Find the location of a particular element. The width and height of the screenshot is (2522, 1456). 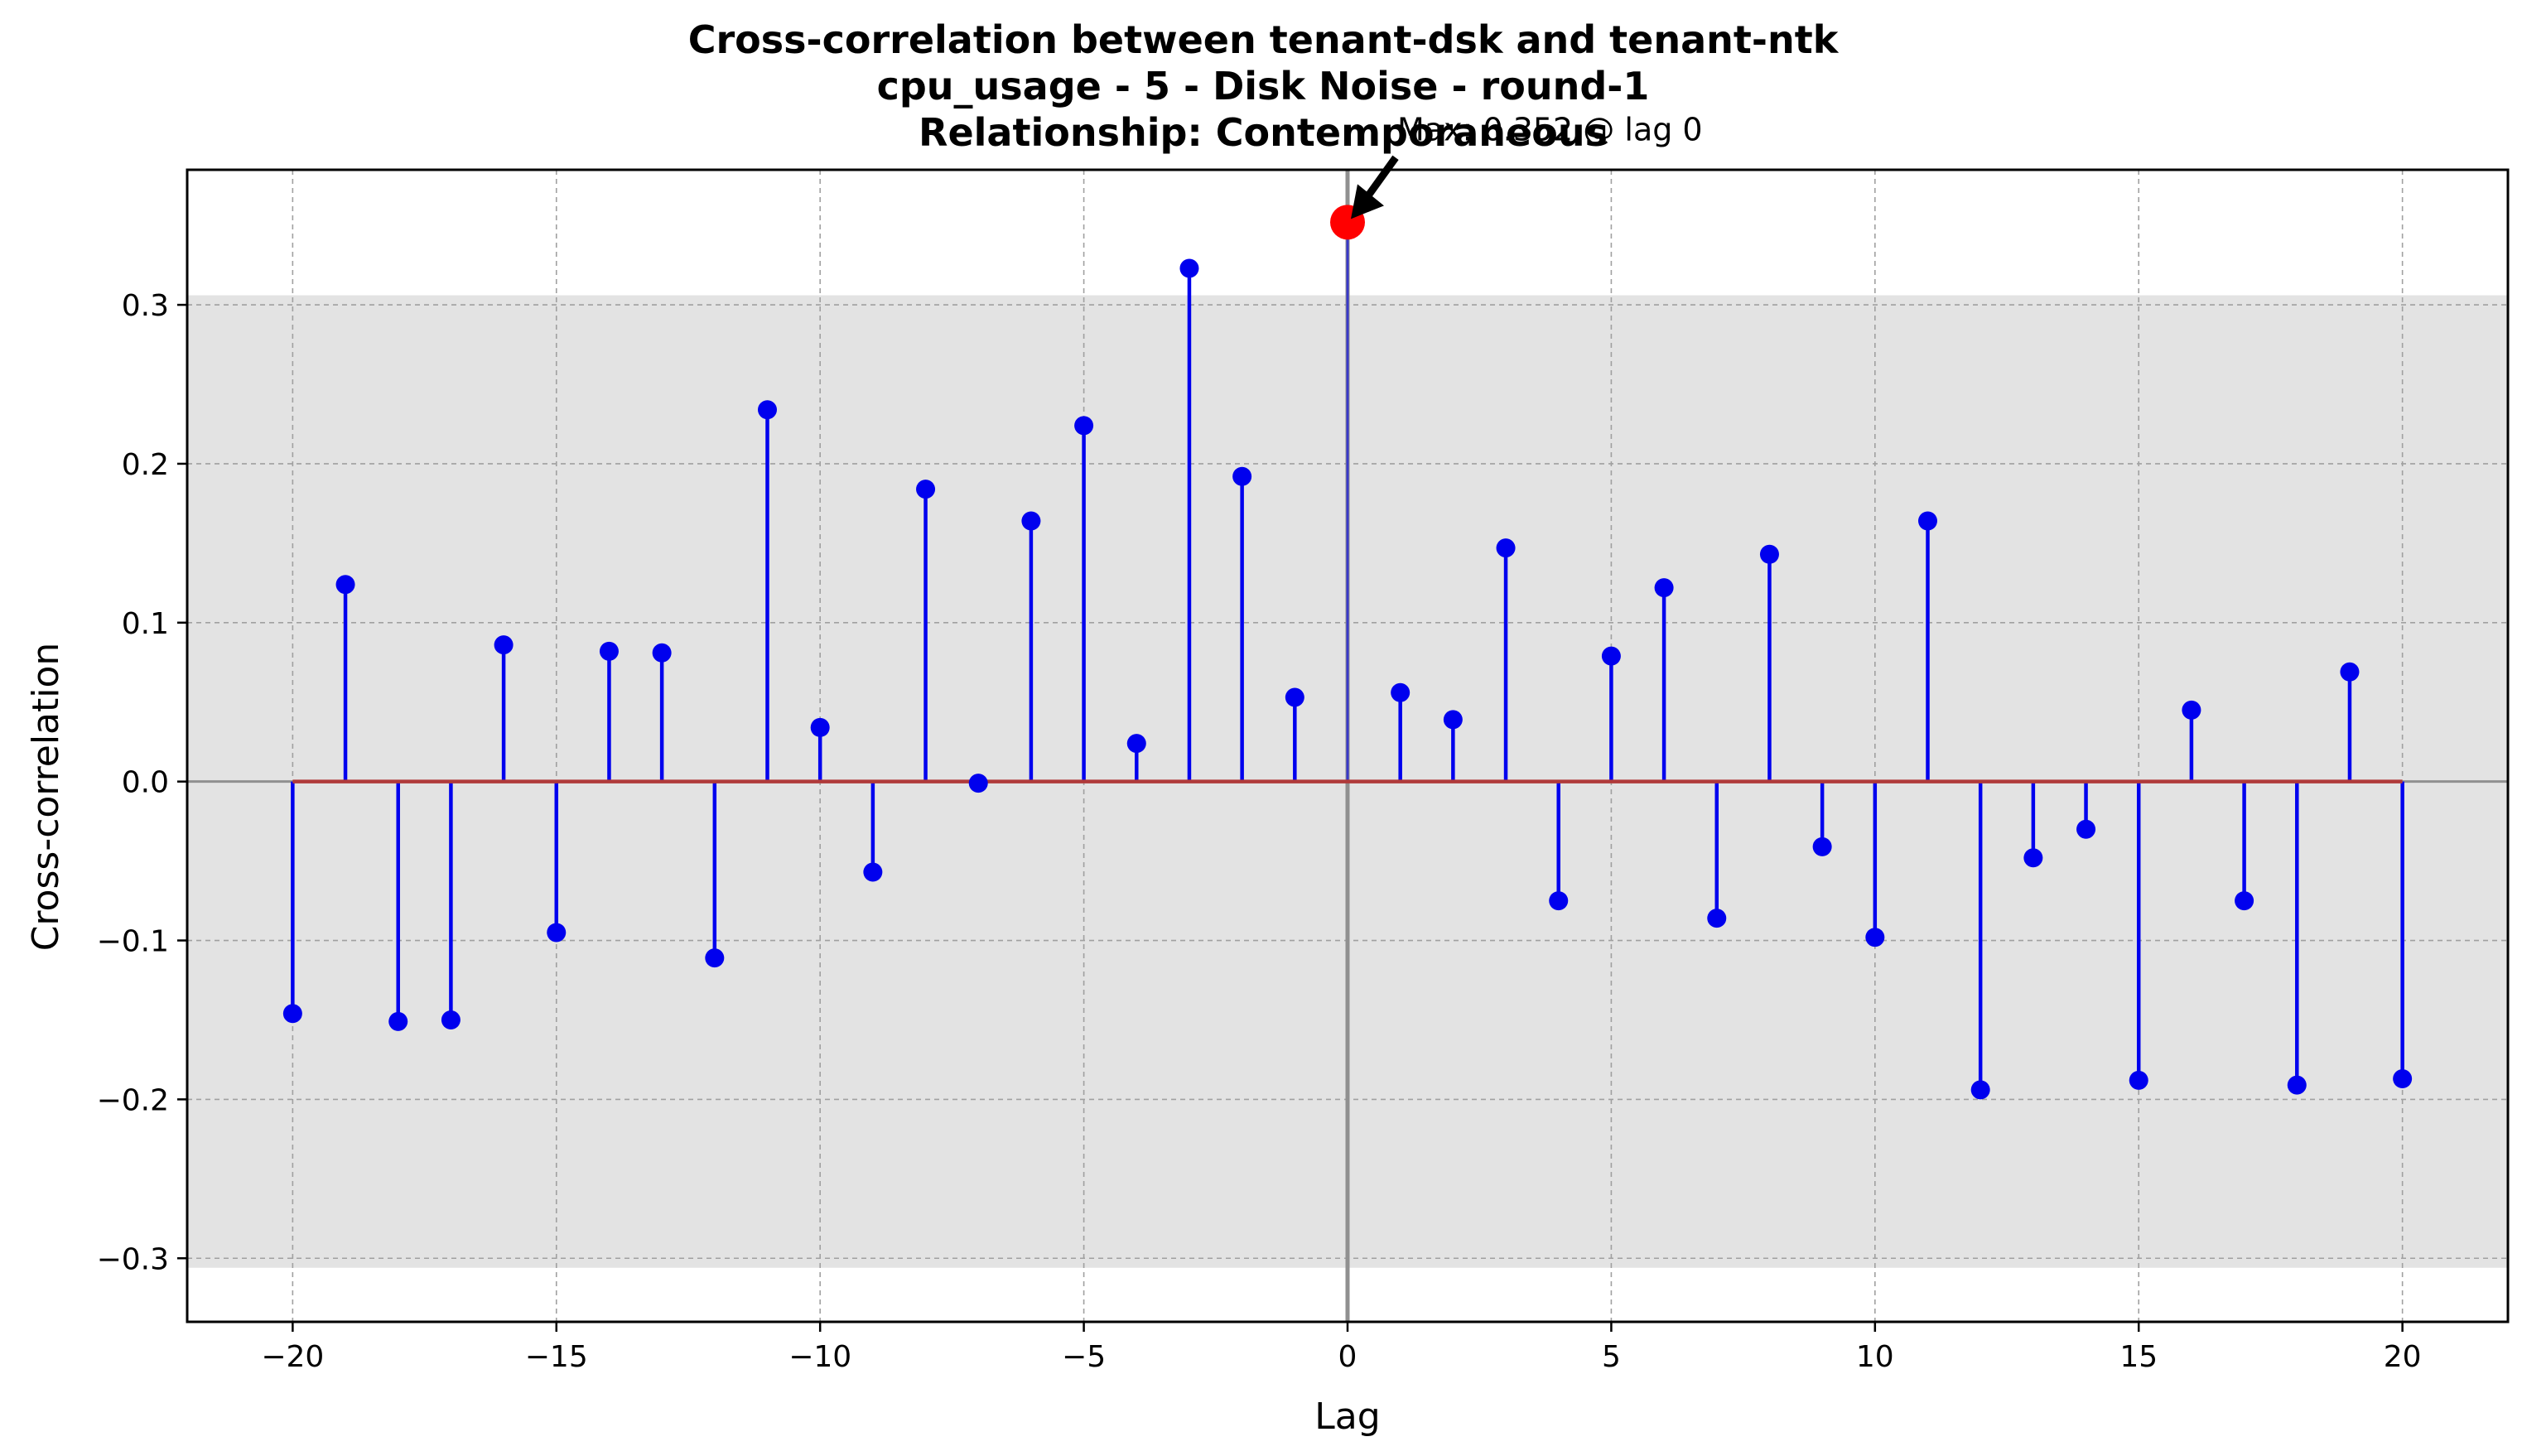

x-tick-label: 0 is located at coordinates (1347, 1357).